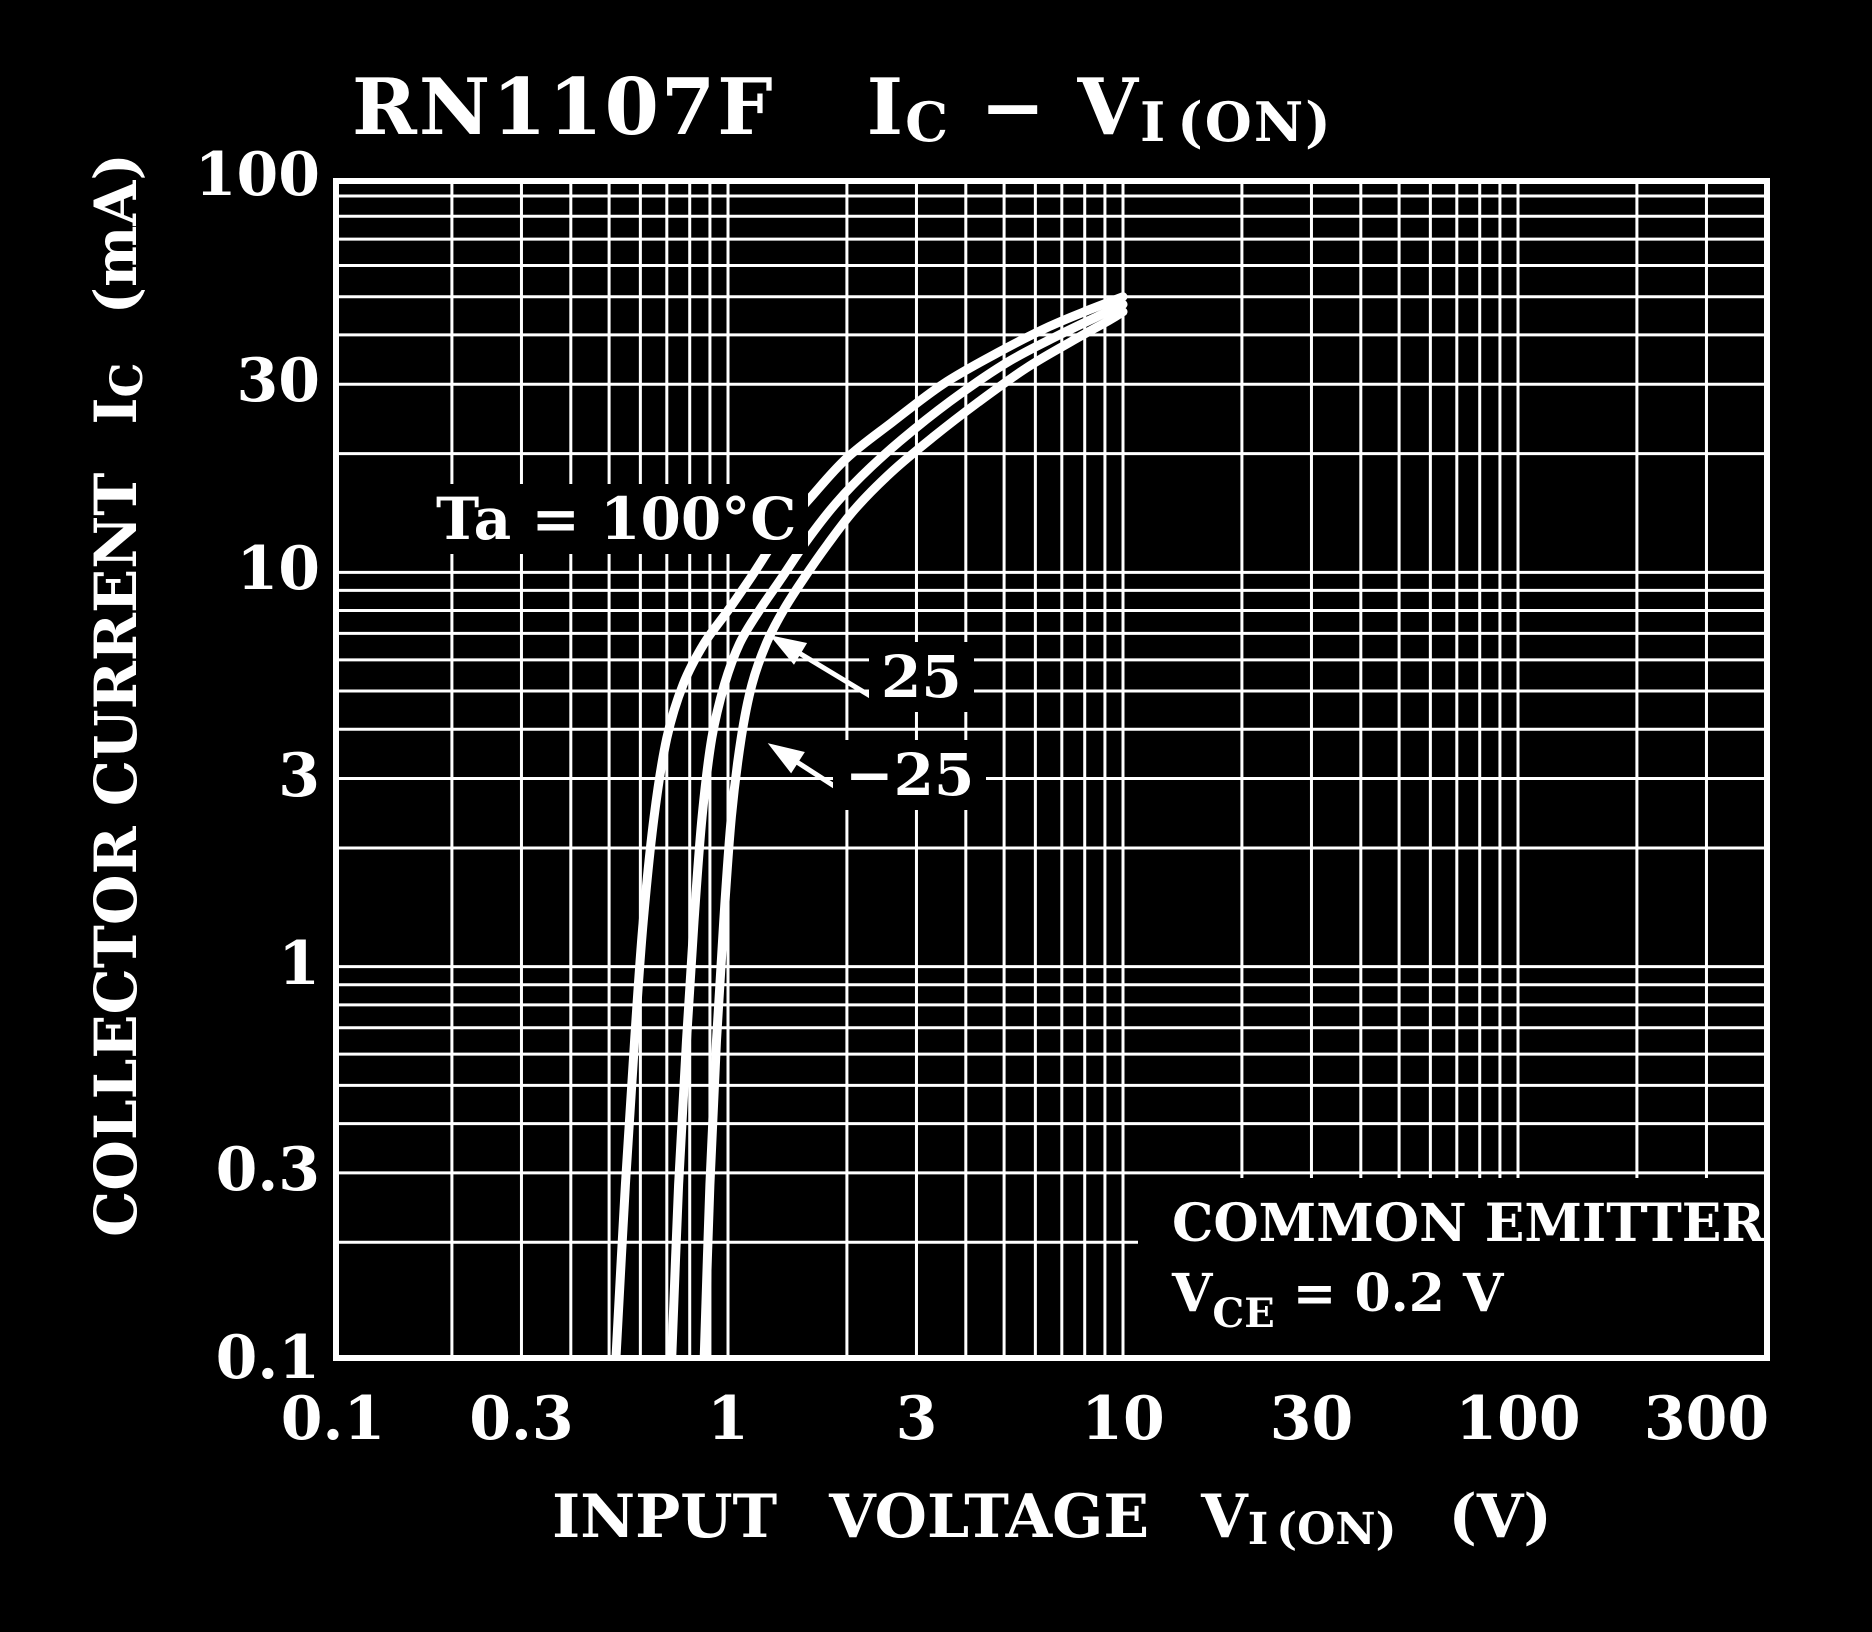  Describe the element at coordinates (665, 1517) in the screenshot. I see `x-axis-title-word1: INPUT` at that location.